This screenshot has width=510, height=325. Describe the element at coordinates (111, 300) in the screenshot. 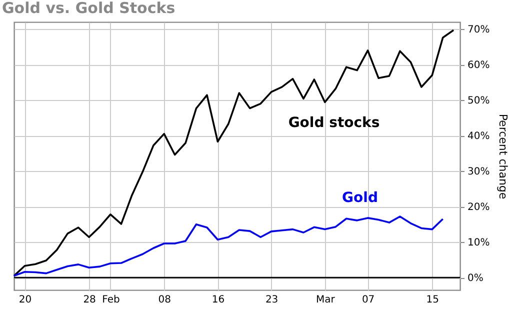

I see `x-tick-label: Feb` at that location.